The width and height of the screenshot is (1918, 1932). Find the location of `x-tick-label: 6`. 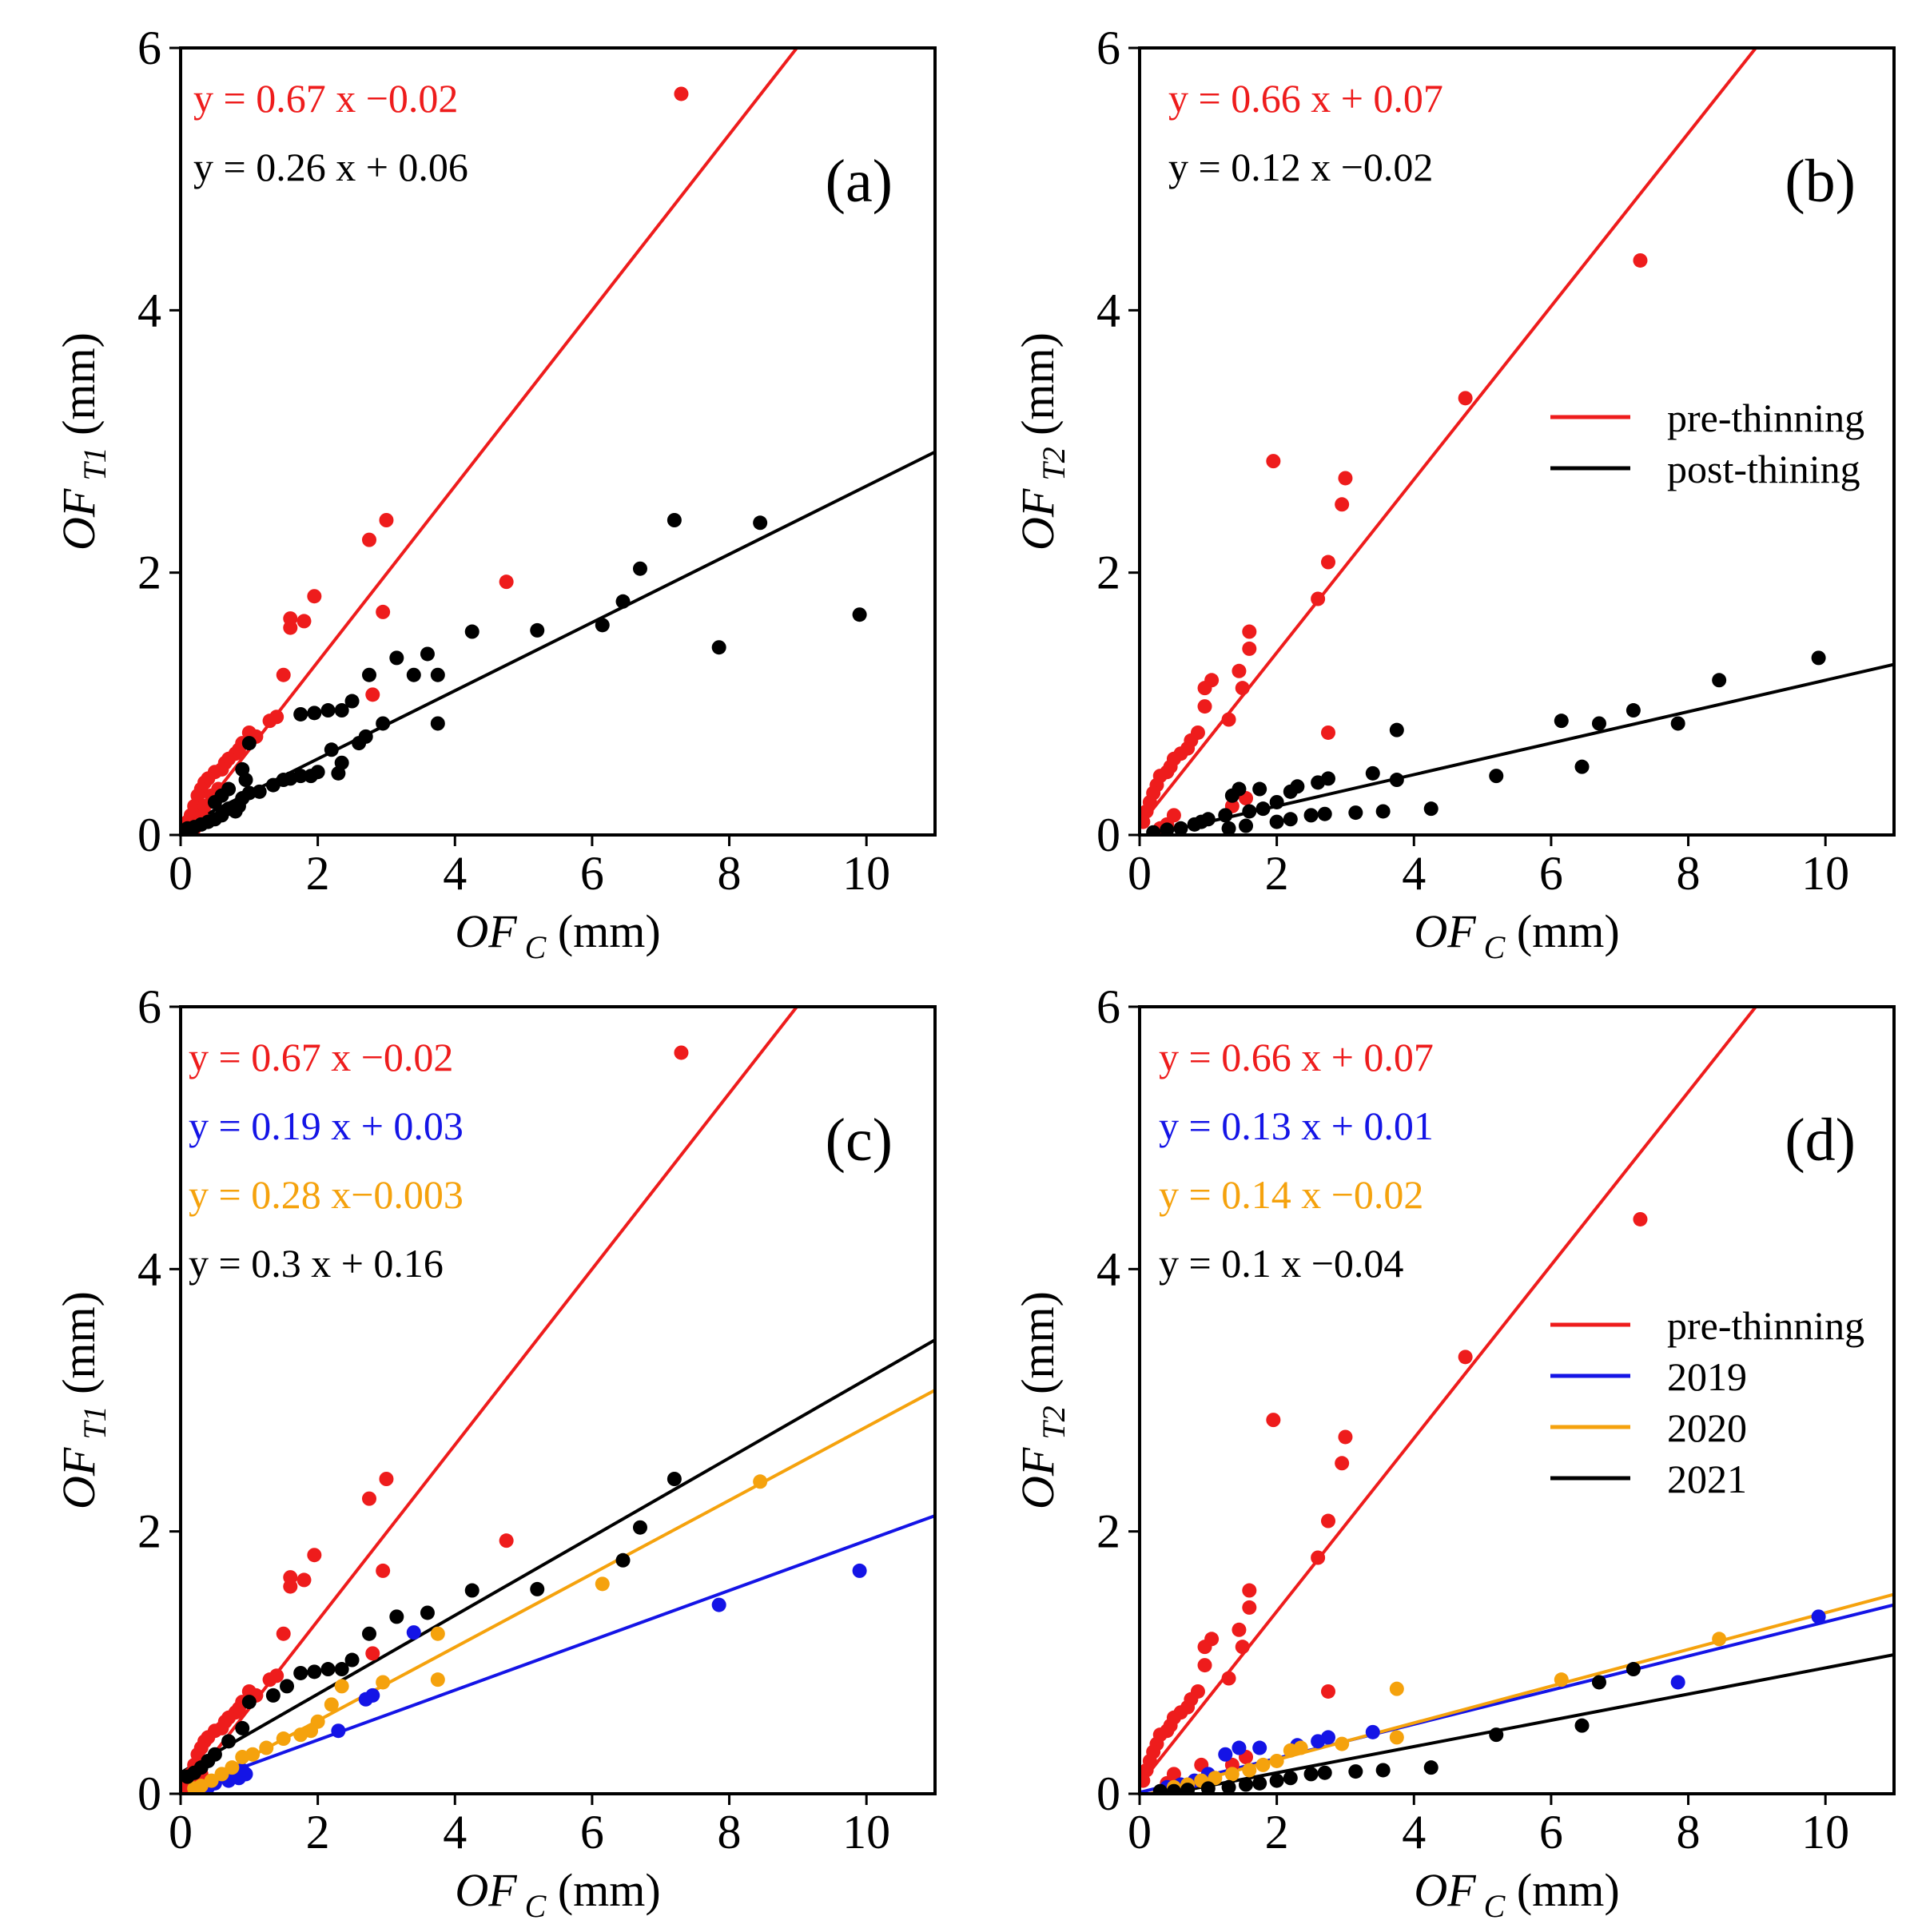

x-tick-label: 6 is located at coordinates (1551, 1832).